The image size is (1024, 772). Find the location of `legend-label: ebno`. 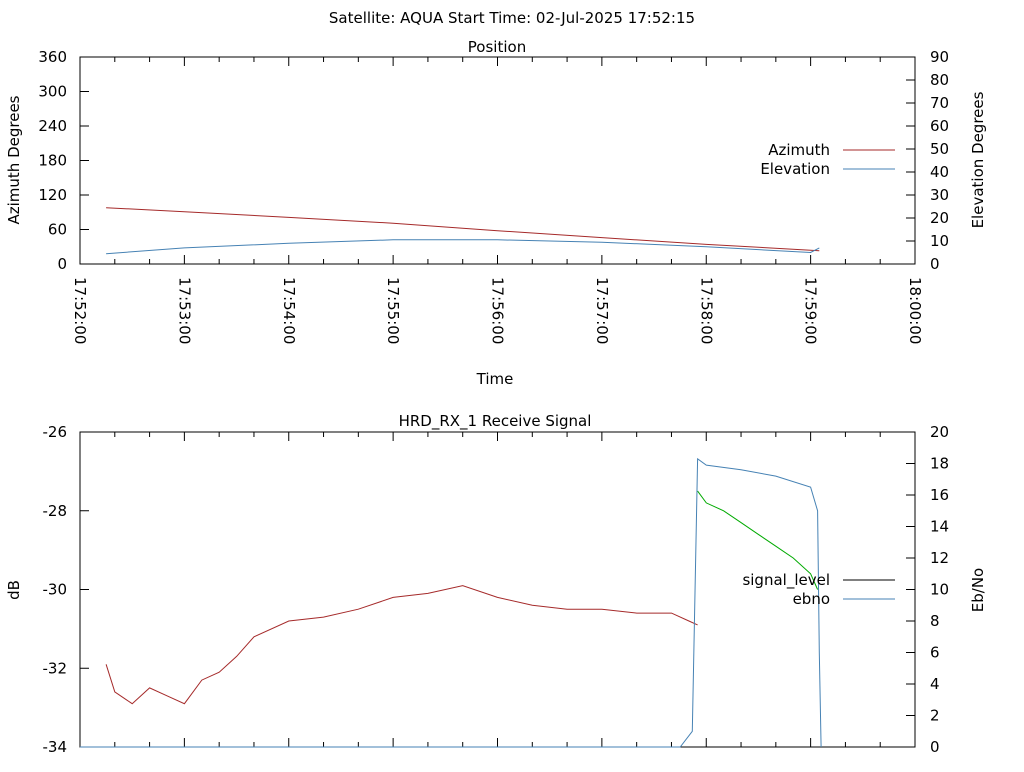

legend-label: ebno is located at coordinates (811, 599).